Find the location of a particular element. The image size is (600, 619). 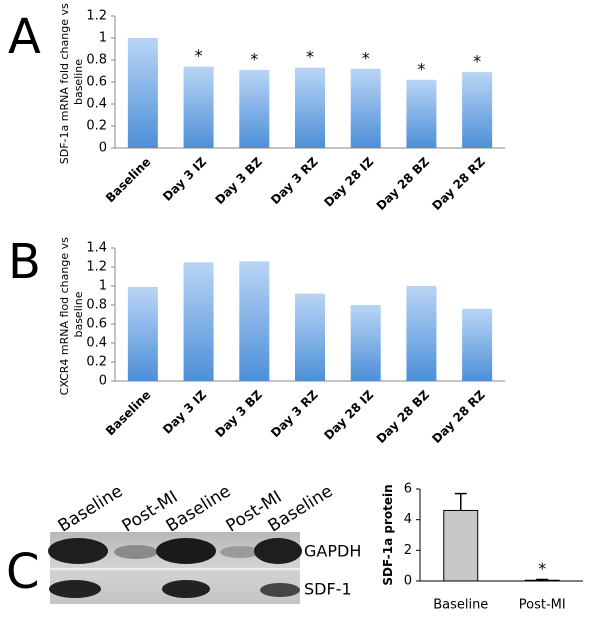

y-axis-label: CXCR4 mRNA flod change vs baseline is located at coordinates (71, 315).